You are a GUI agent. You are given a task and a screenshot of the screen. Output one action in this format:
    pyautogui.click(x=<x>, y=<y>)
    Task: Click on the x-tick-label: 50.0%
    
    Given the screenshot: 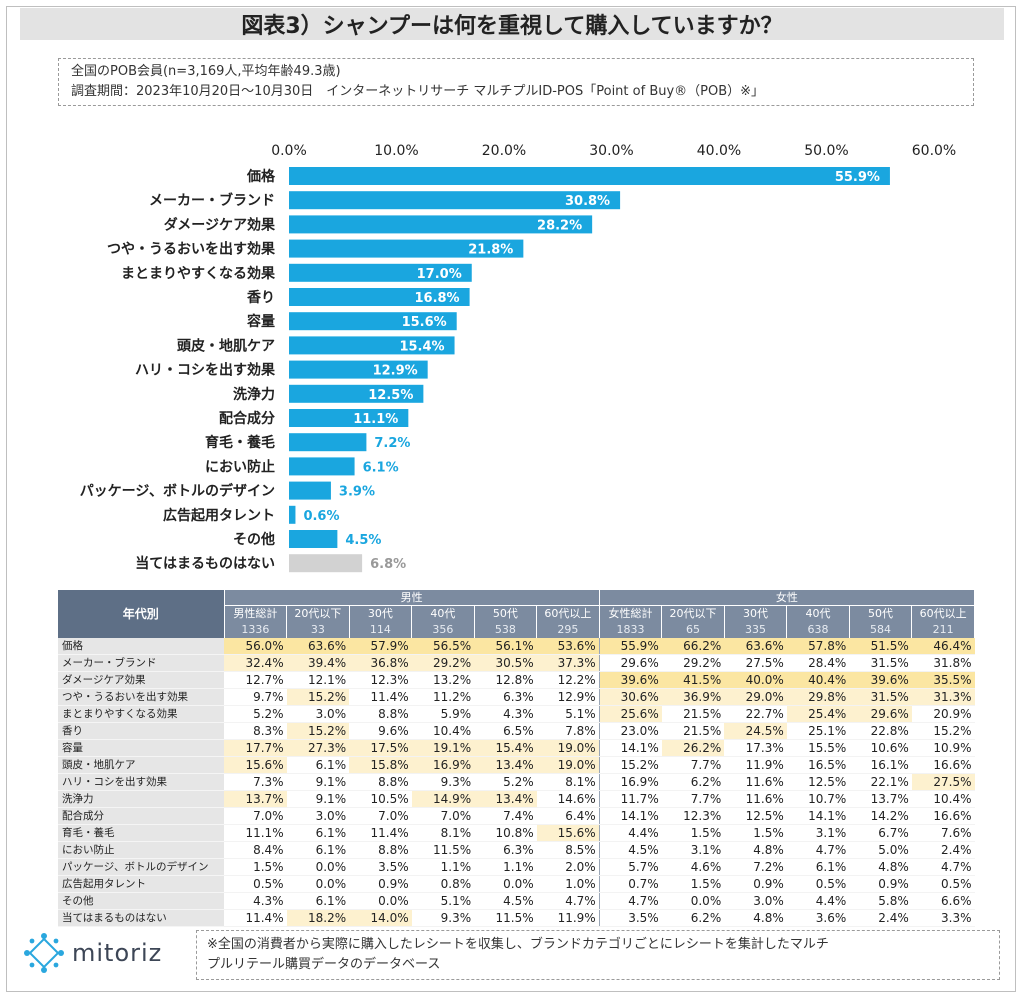 What is the action you would take?
    pyautogui.click(x=826, y=151)
    